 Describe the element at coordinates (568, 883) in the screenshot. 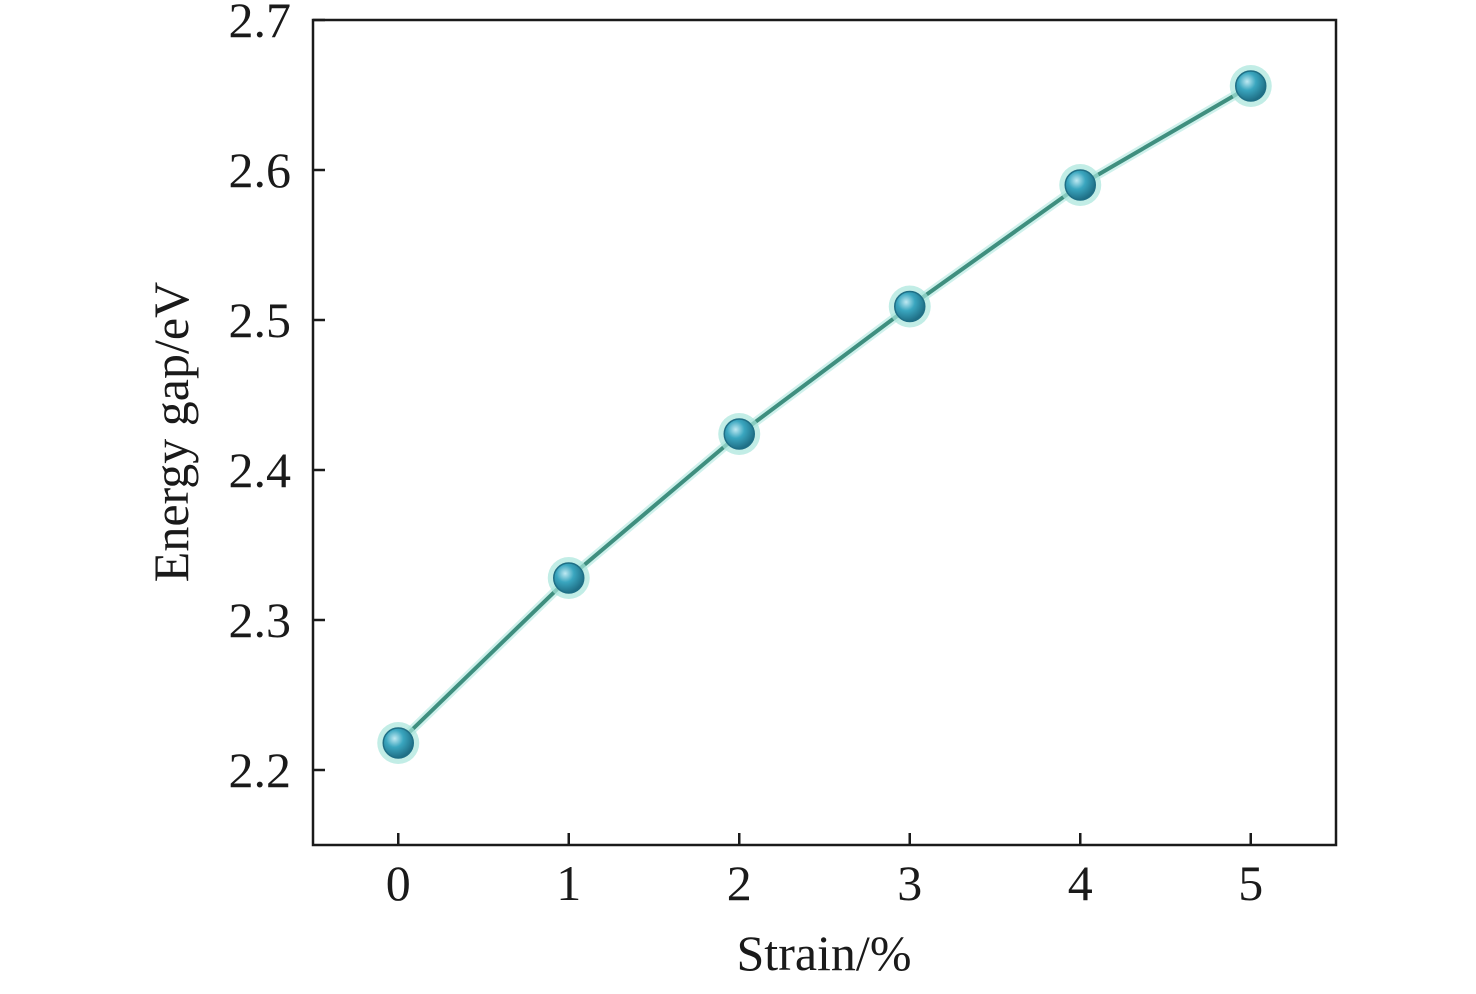

I see `x-tick-label: 1` at that location.